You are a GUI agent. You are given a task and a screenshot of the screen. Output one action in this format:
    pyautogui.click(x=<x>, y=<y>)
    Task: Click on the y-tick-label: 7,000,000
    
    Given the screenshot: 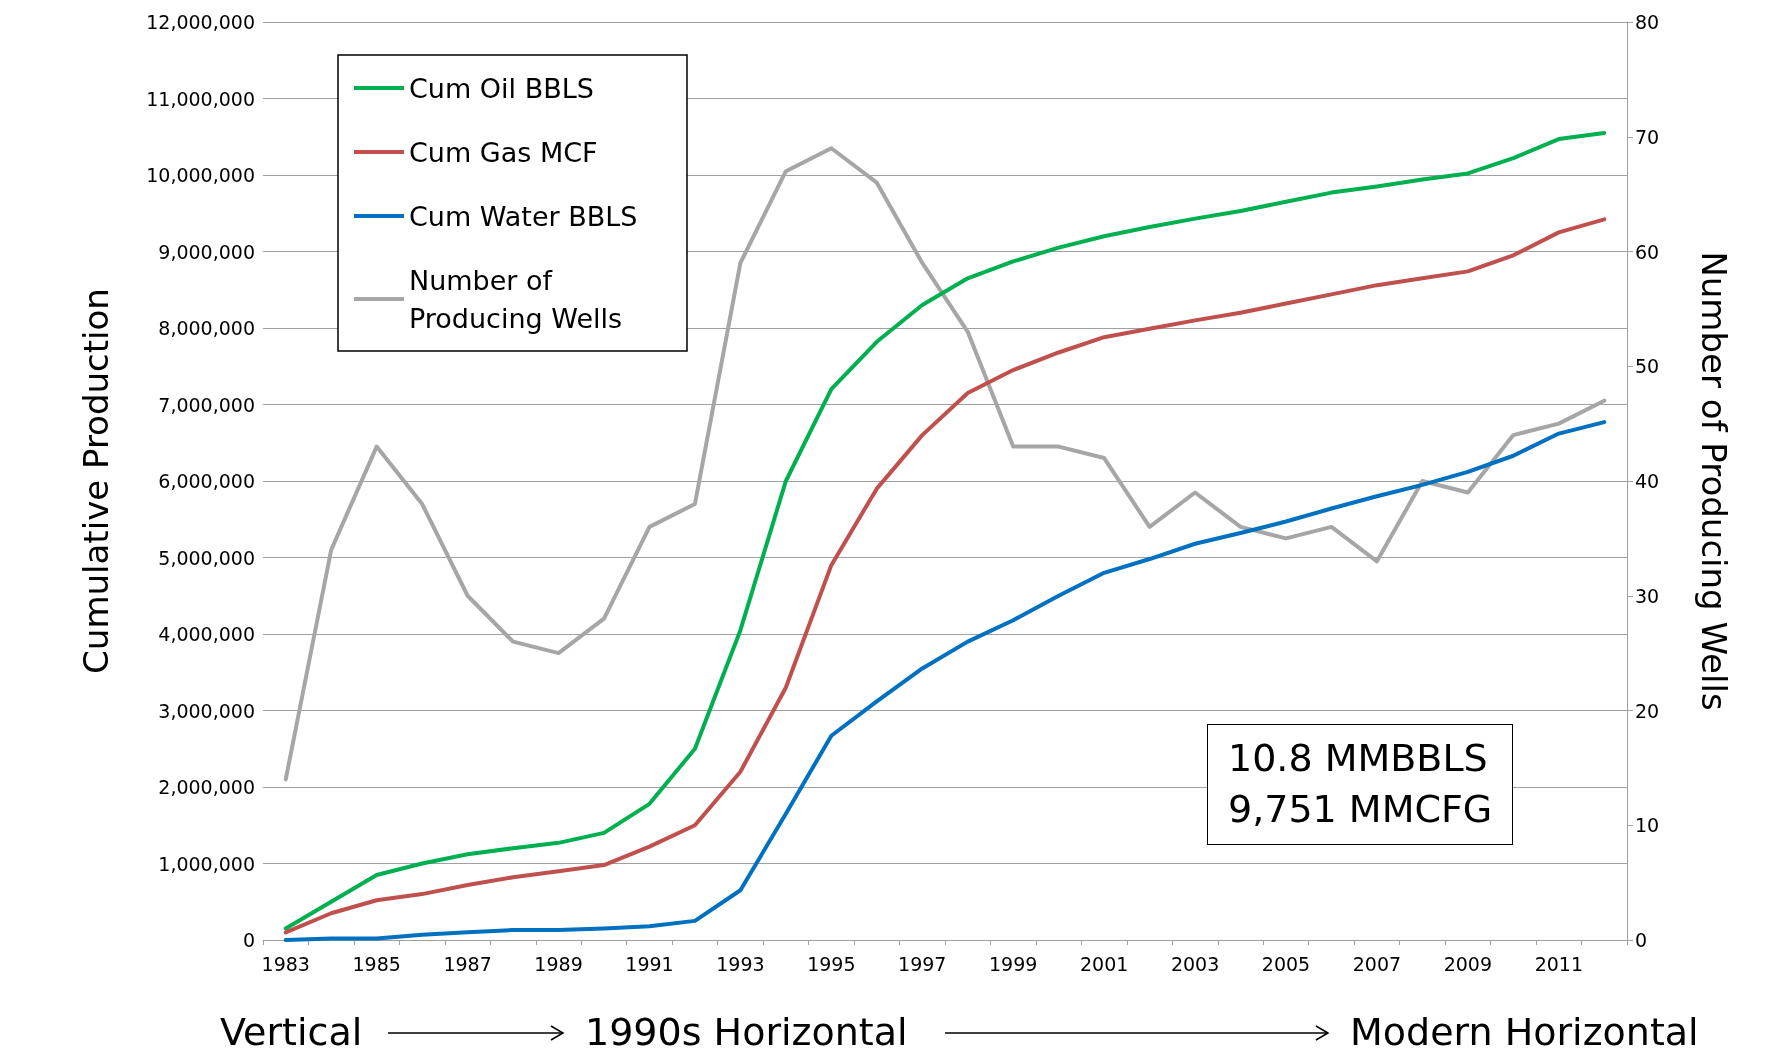 What is the action you would take?
    pyautogui.click(x=206, y=404)
    